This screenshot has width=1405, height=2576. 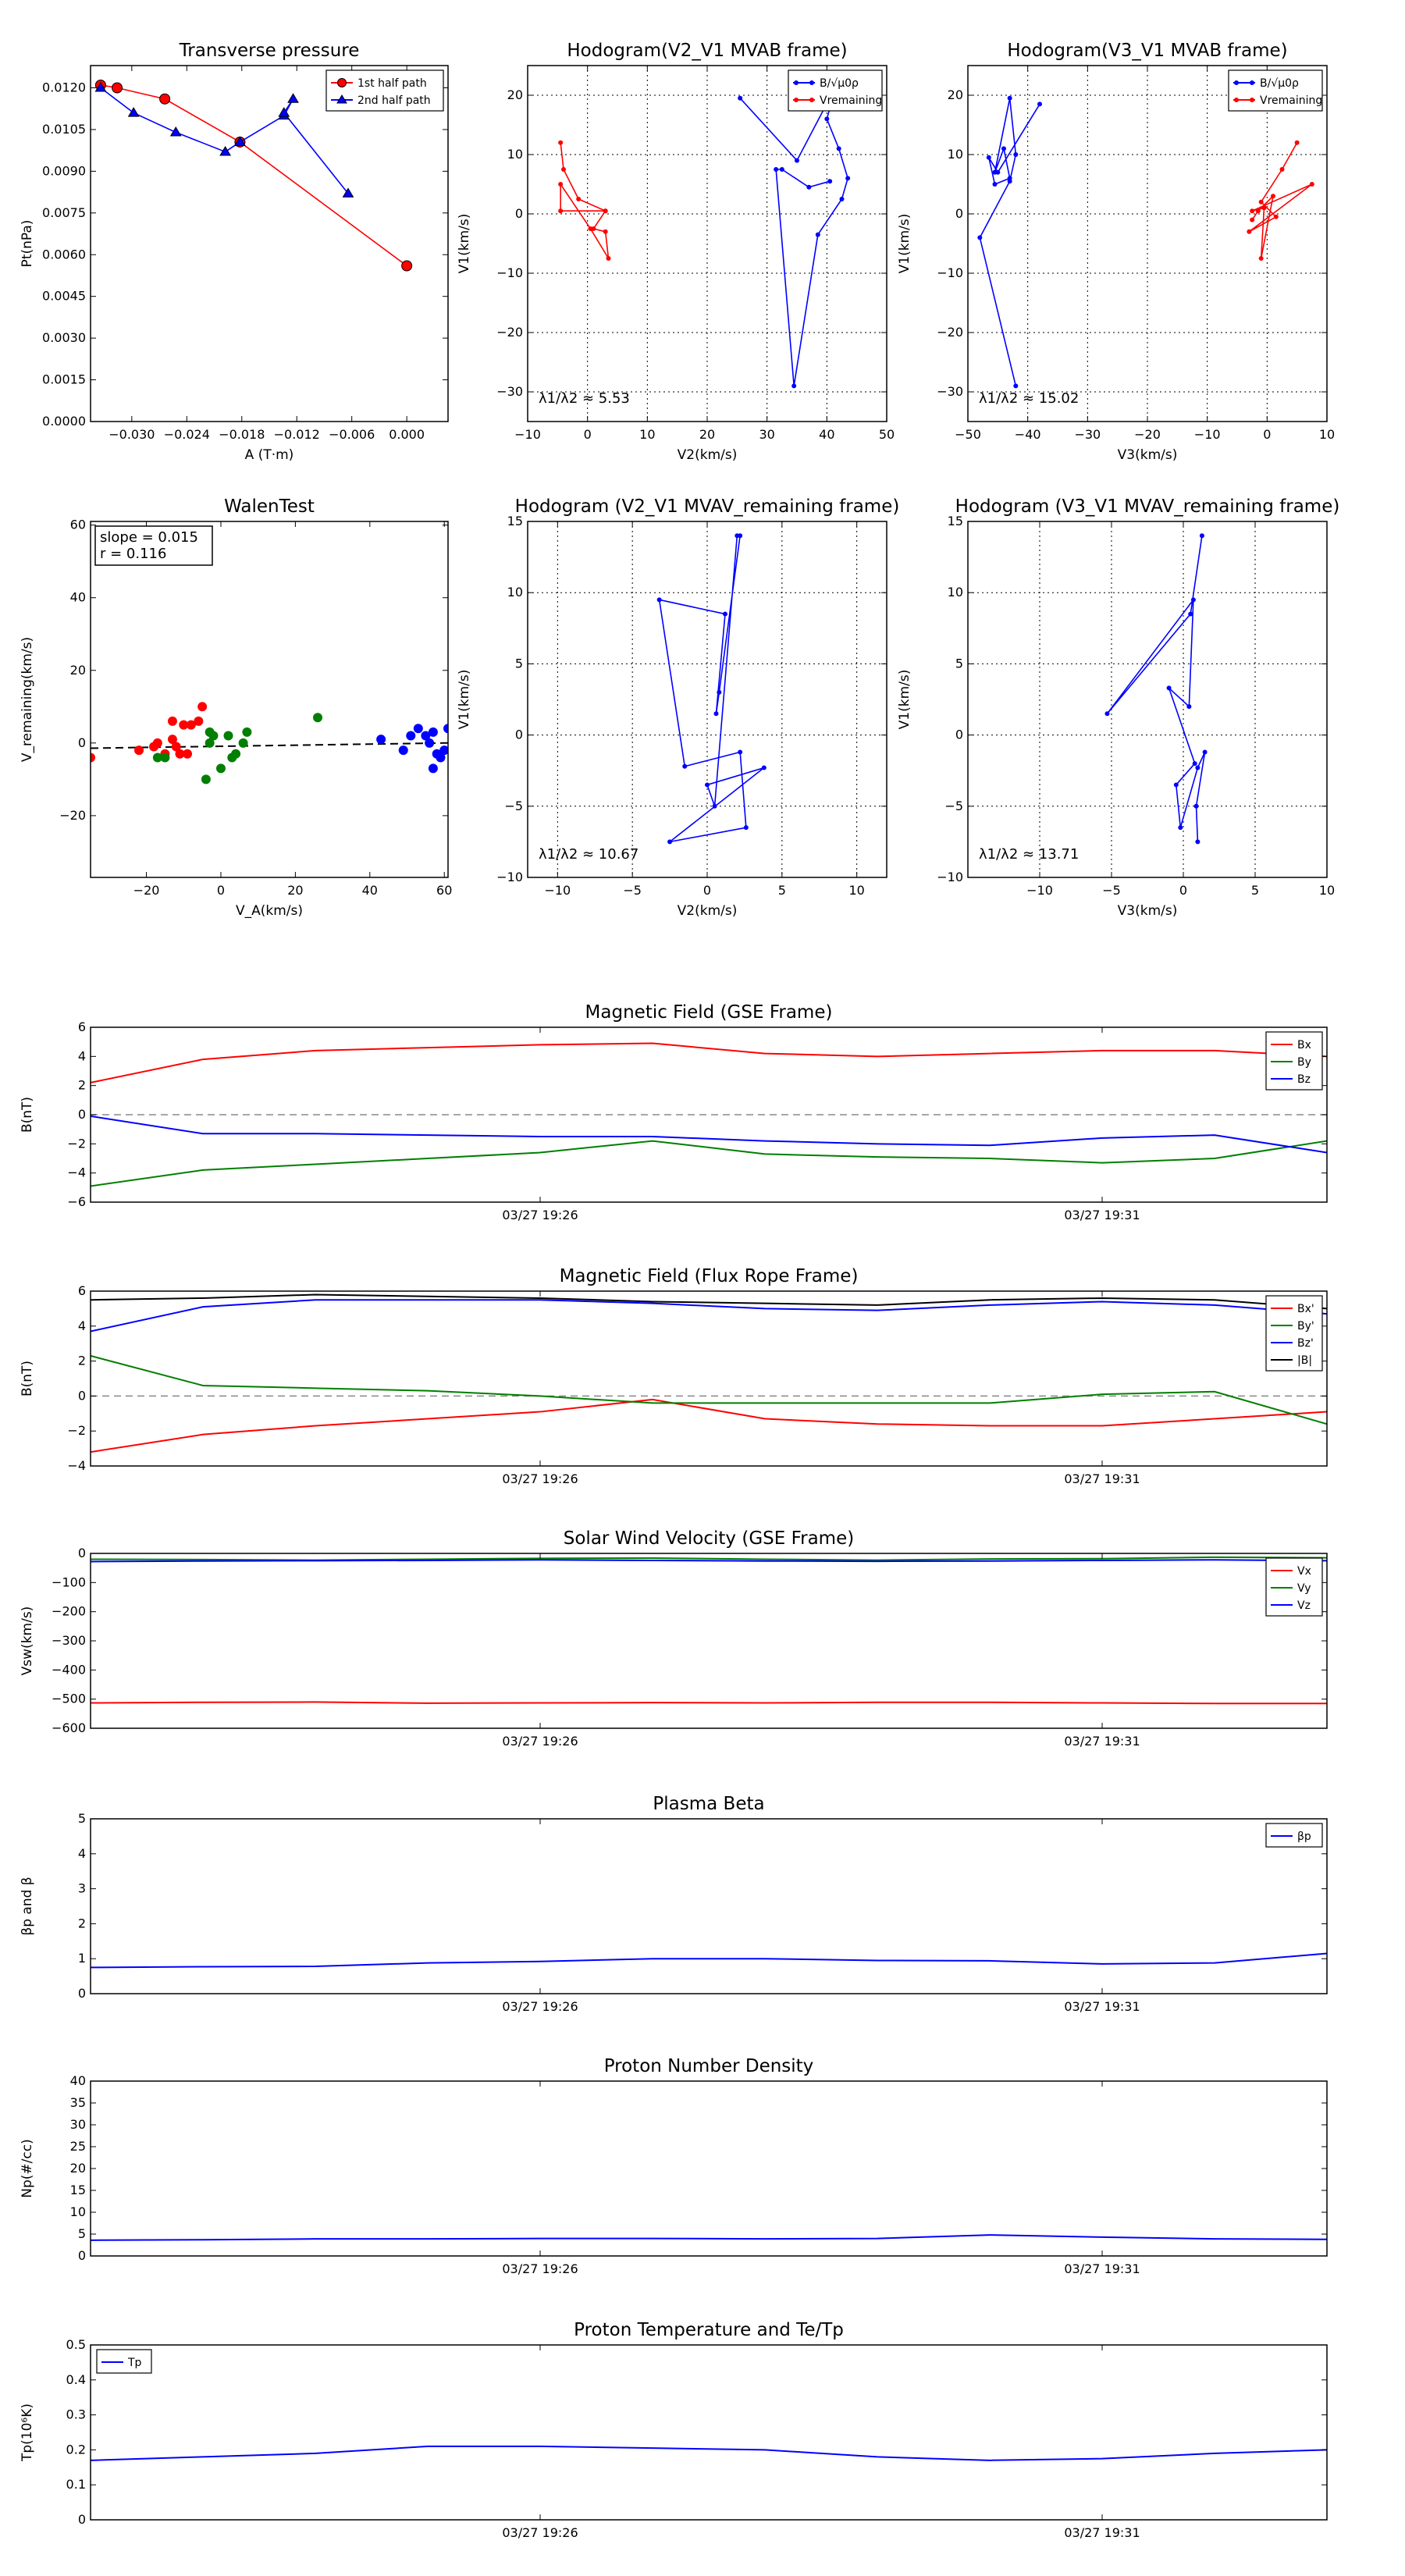 What do you see at coordinates (28, 1641) in the screenshot?
I see `y-axis-label: Vsw(km/s)` at bounding box center [28, 1641].